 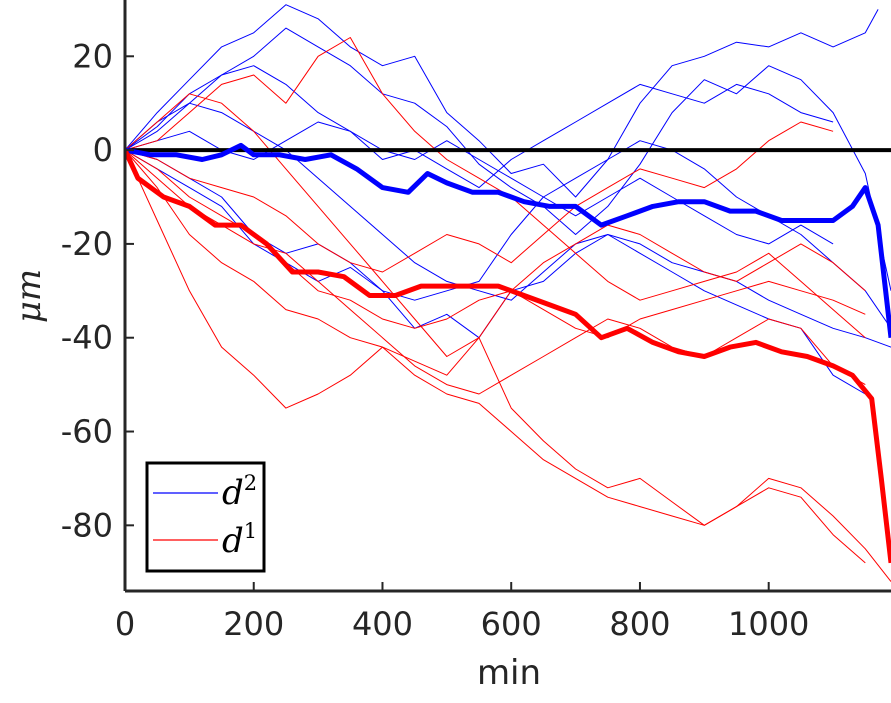 What do you see at coordinates (29, 296) in the screenshot?
I see `y-axis-label: μm` at bounding box center [29, 296].